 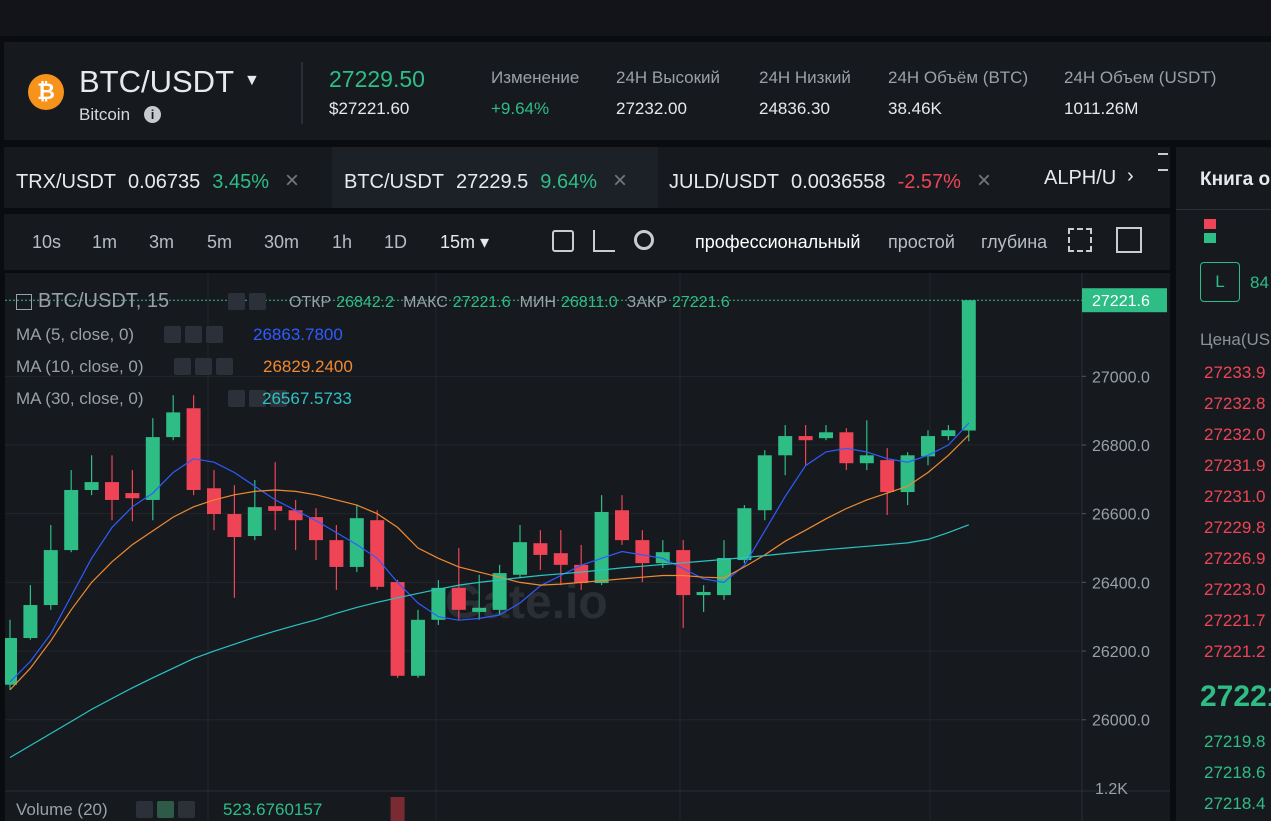 I want to click on watermark: Gate.io, so click(x=526, y=602).